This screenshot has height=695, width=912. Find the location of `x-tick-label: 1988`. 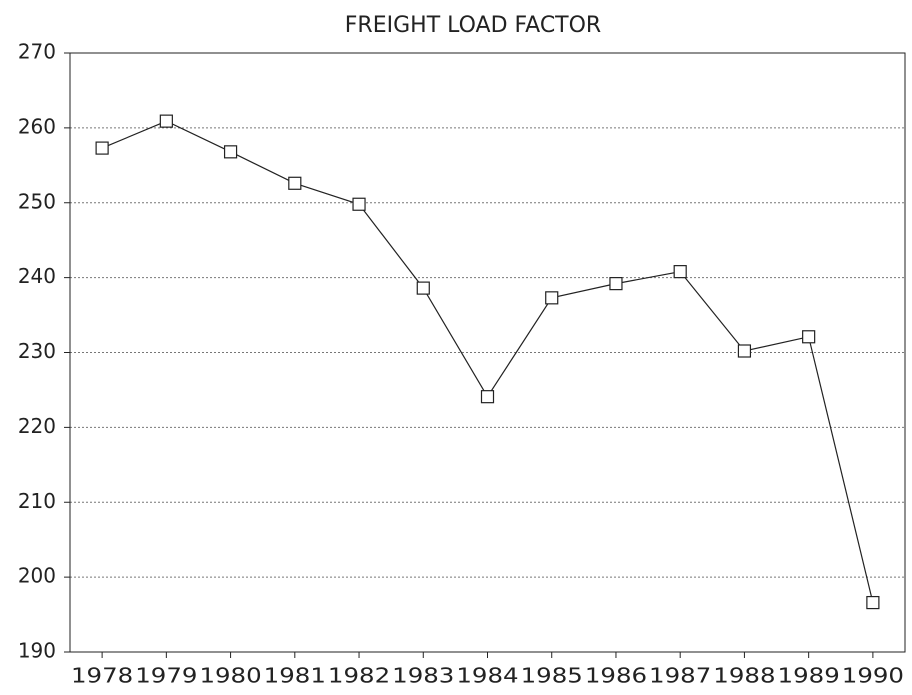

x-tick-label: 1988 is located at coordinates (744, 676).